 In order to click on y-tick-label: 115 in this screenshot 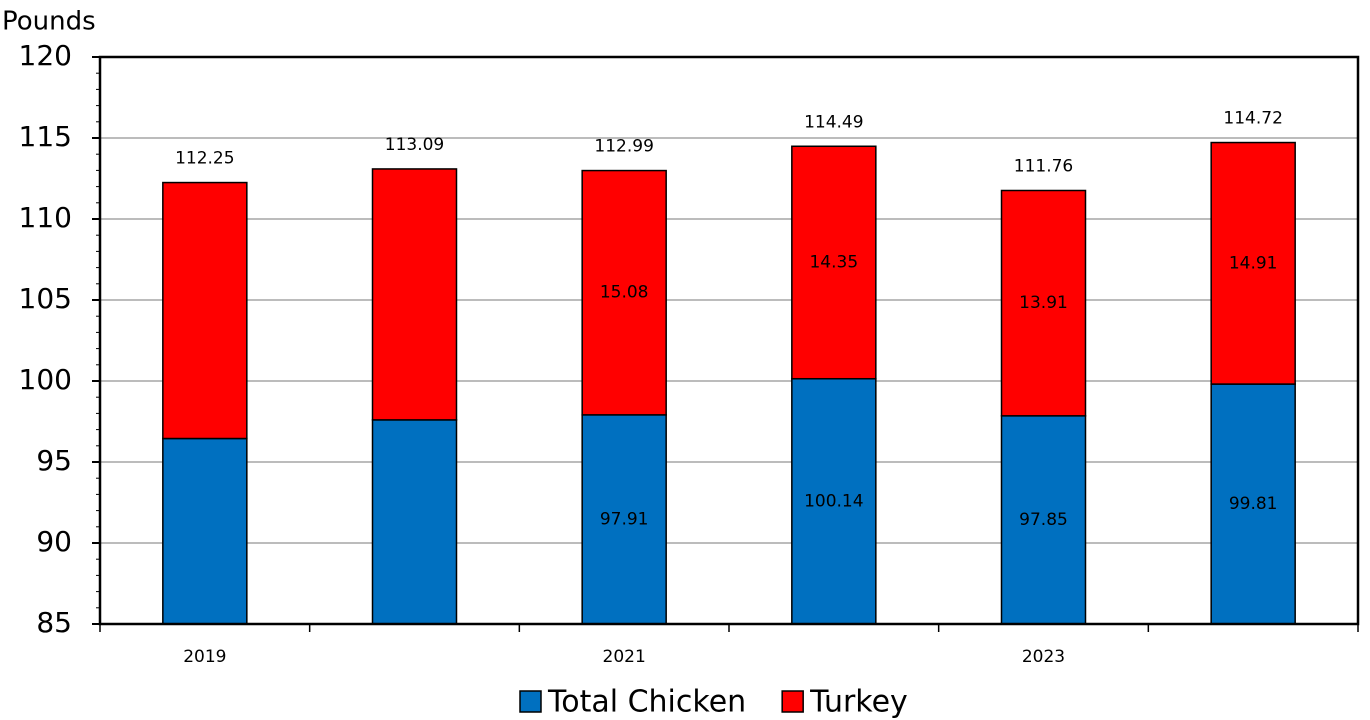, I will do `click(45, 136)`.